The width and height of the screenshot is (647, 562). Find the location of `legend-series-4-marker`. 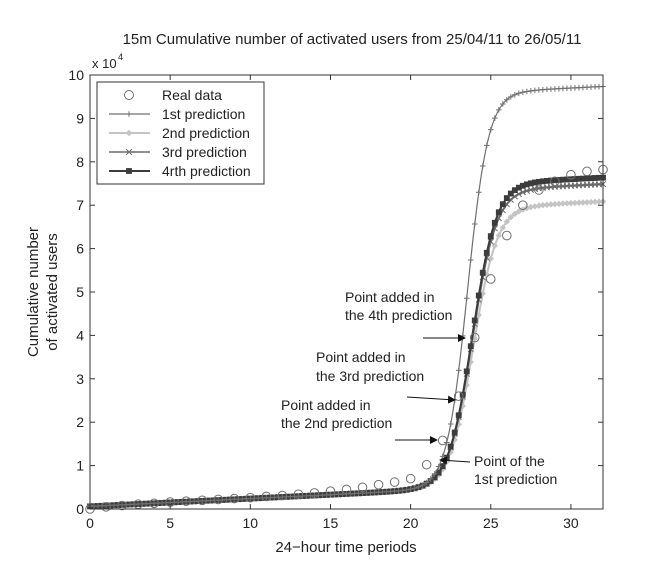

legend-series-4-marker is located at coordinates (129, 171).